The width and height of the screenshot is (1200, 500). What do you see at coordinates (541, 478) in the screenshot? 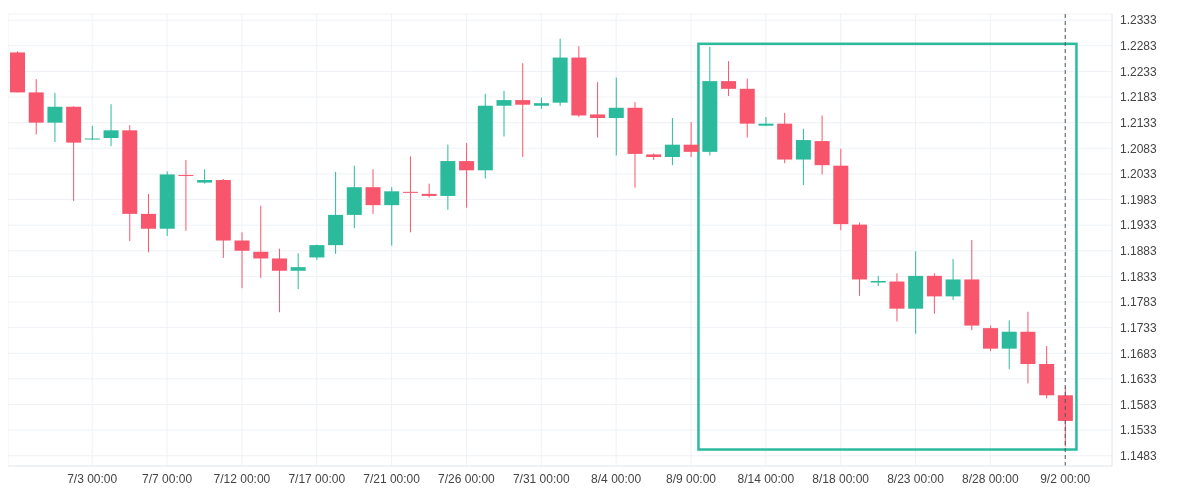
I see `x-tick-label: 7/31 00:00` at bounding box center [541, 478].